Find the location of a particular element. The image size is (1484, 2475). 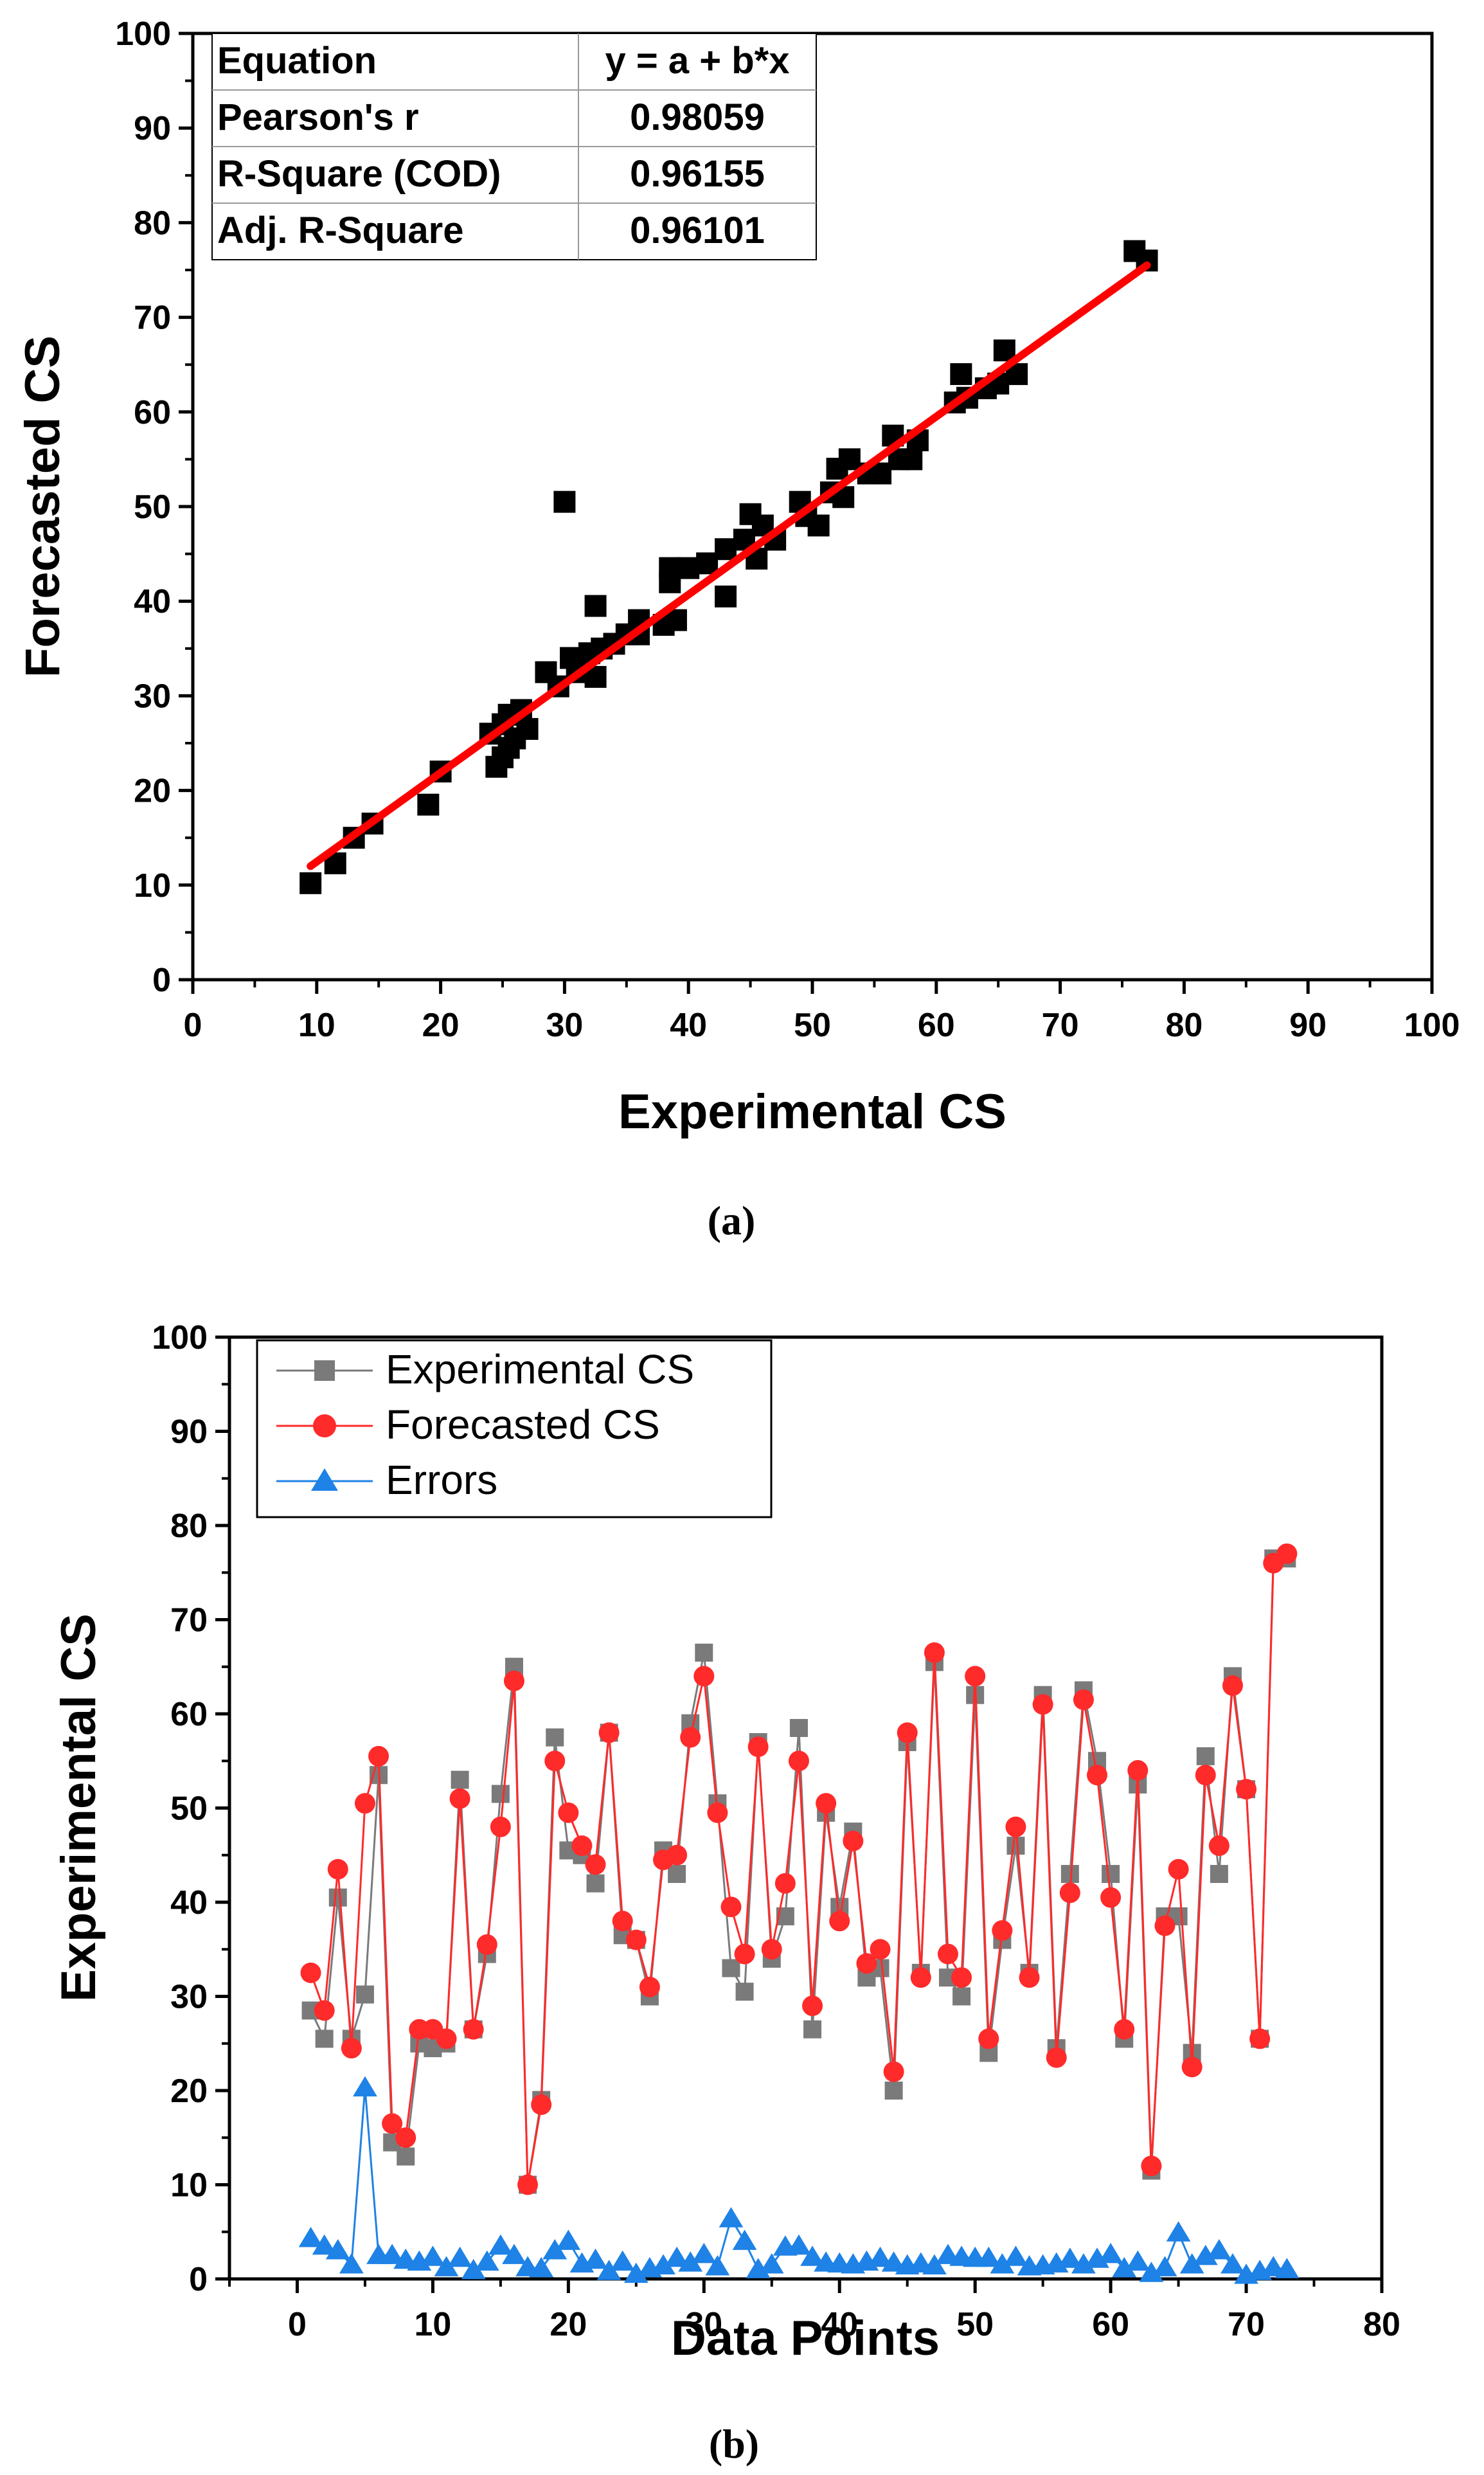

caption-b: (b) is located at coordinates (734, 2444).